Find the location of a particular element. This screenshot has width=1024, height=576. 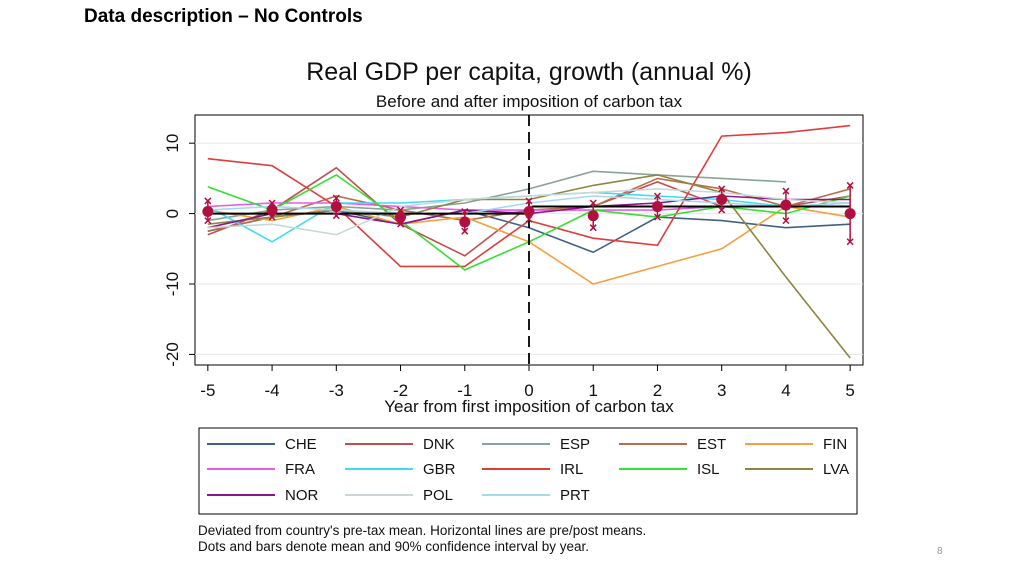

legend-label-lva: LVA is located at coordinates (836, 469).